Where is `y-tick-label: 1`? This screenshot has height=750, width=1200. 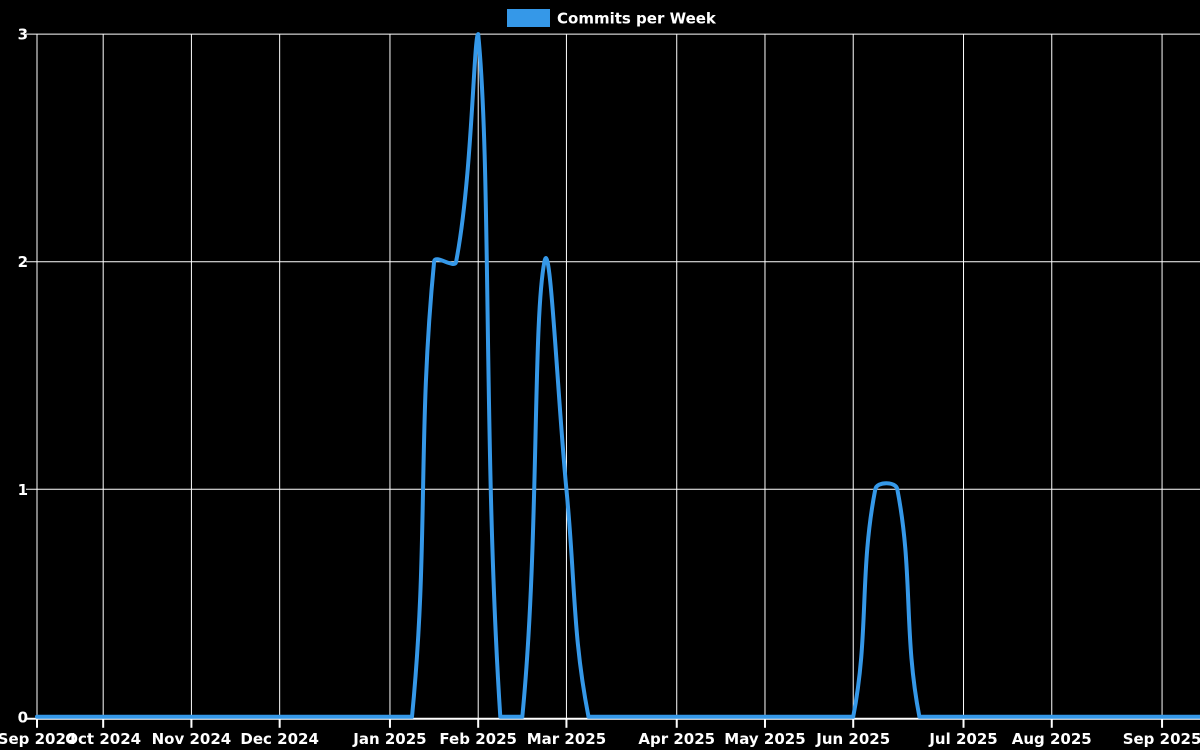
y-tick-label: 1 is located at coordinates (23, 490).